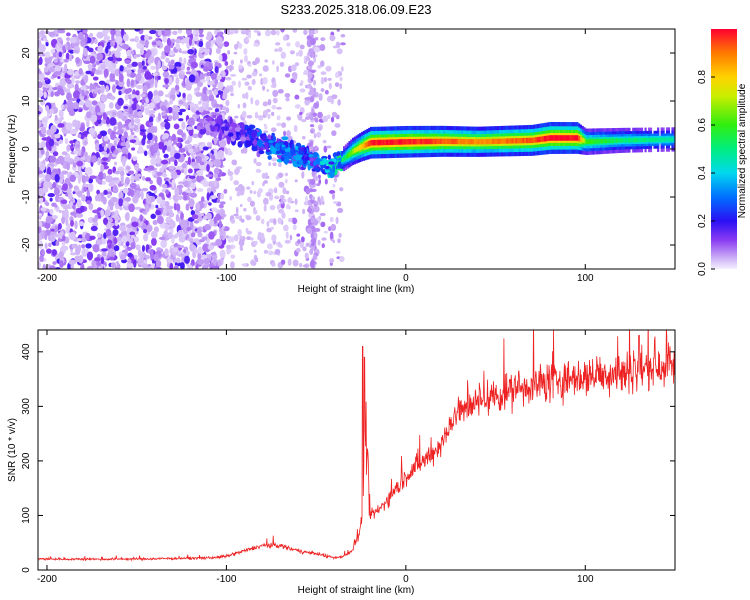 This screenshot has height=600, width=750. What do you see at coordinates (406, 278) in the screenshot?
I see `x-tick-label: 0` at bounding box center [406, 278].